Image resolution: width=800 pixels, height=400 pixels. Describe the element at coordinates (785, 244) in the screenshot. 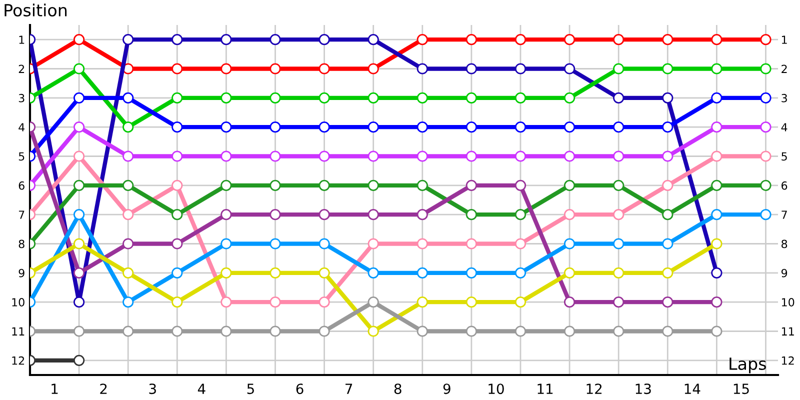

I see `y2-tick-label: 8` at that location.